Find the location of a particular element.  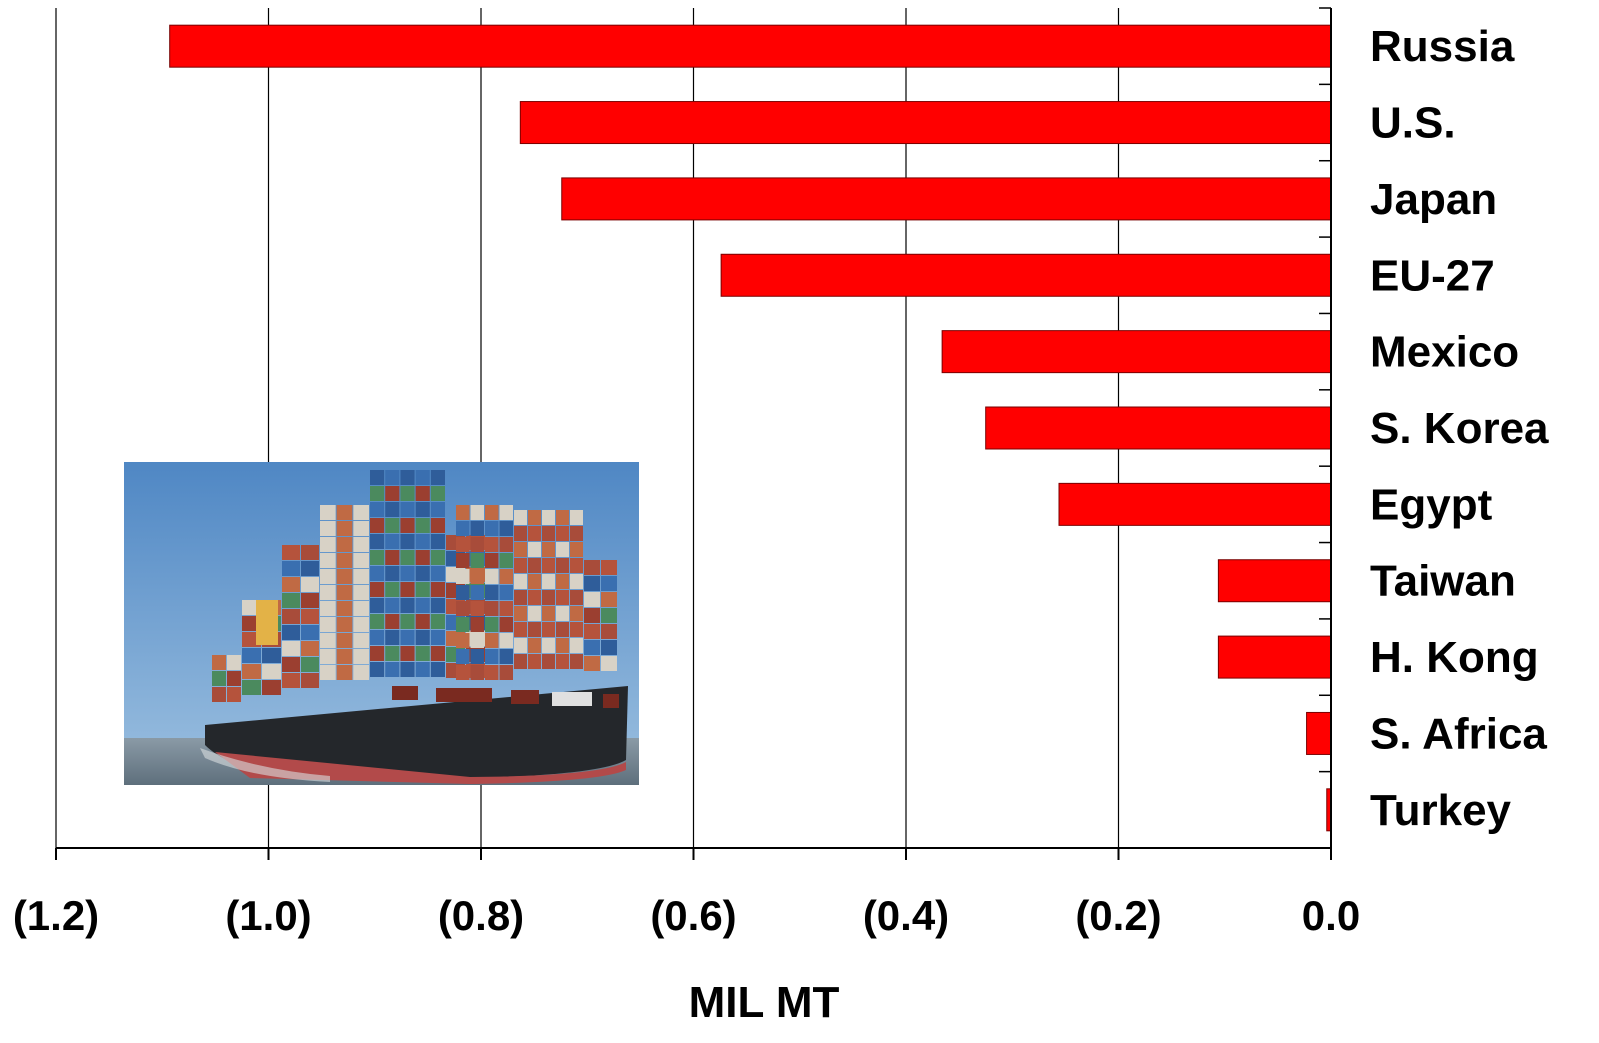

tick-label: (0.2) is located at coordinates (1118, 915).